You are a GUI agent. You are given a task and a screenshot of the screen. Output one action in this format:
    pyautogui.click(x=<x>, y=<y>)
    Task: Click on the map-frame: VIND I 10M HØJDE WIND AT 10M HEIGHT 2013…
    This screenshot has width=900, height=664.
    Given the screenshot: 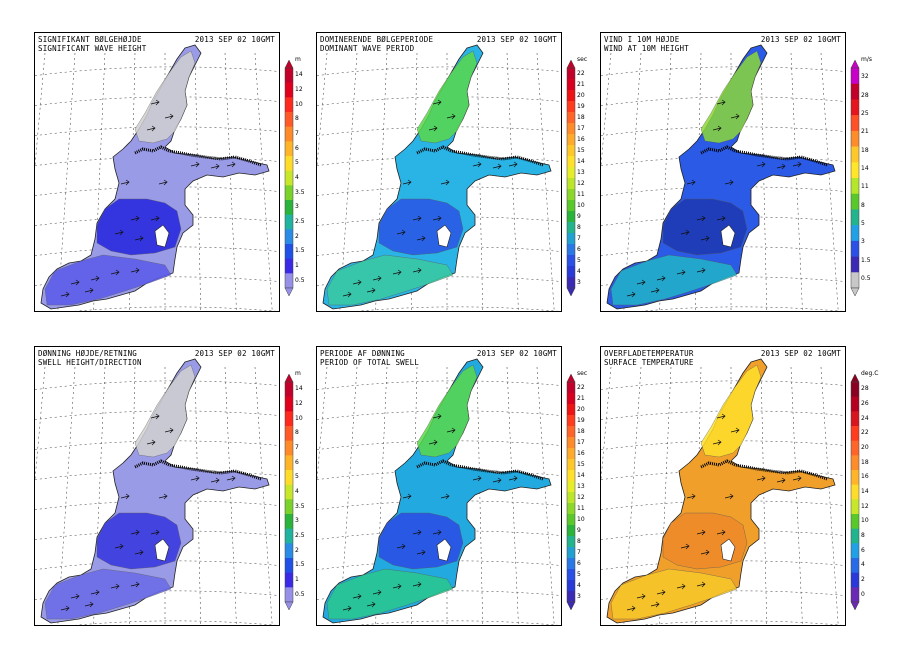 What is the action you would take?
    pyautogui.click(x=723, y=172)
    